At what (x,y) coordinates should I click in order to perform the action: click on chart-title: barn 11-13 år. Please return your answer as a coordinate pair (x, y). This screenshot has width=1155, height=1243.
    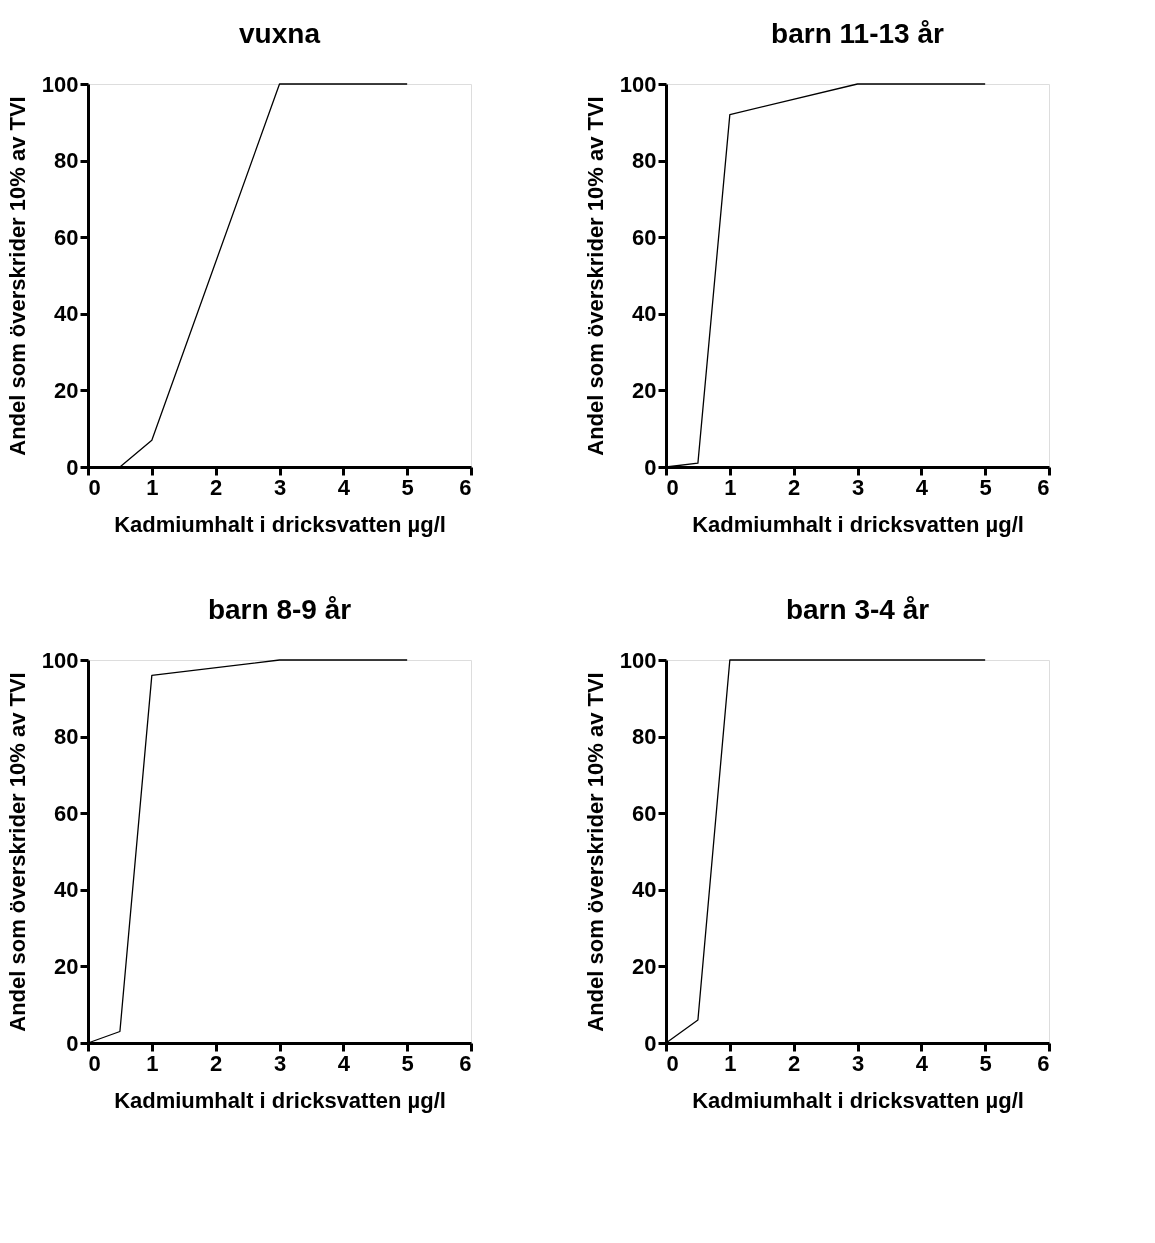
    Looking at the image, I should click on (857, 33).